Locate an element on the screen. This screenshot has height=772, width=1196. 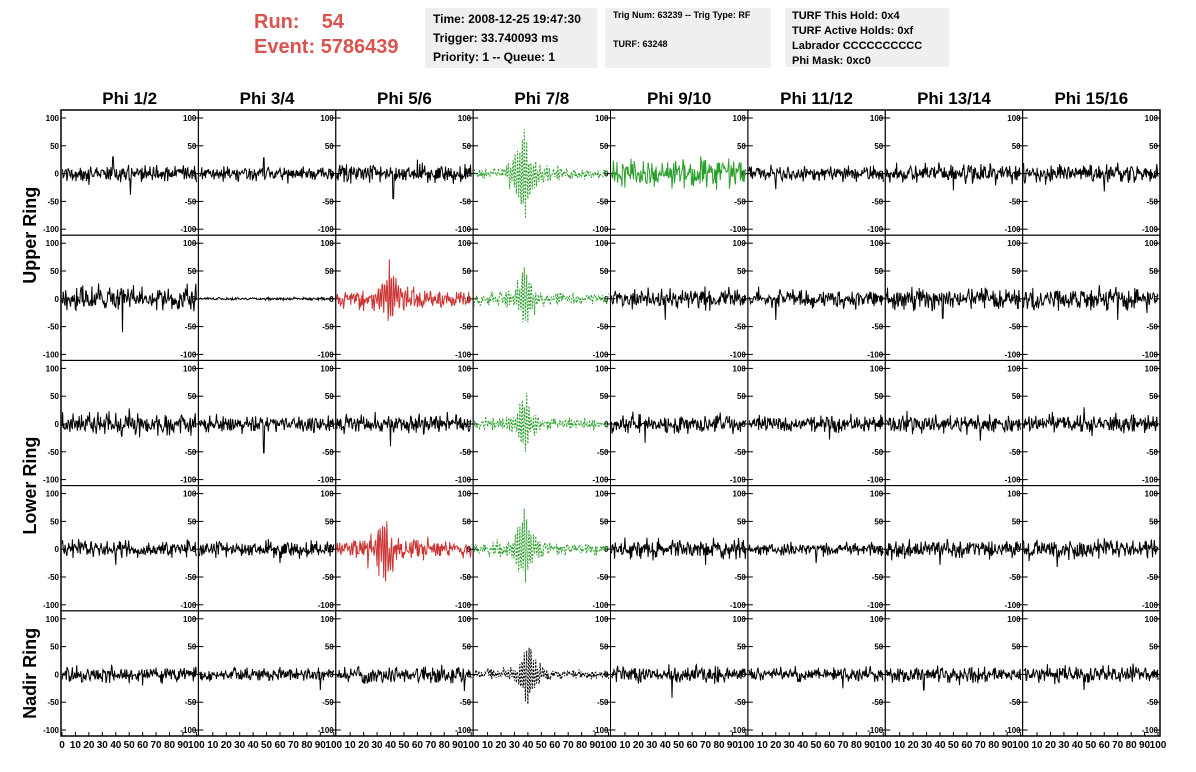
x-tick-label: 70 is located at coordinates (569, 745).